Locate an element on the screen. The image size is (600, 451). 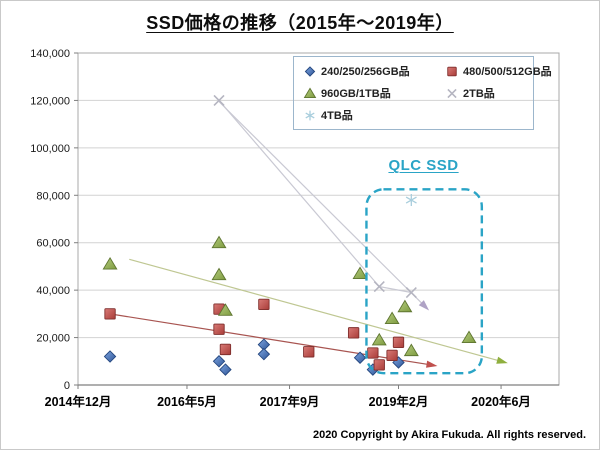
chart-title-text: SSD価格の推移（2015年～2019年） is located at coordinates (300, 23).